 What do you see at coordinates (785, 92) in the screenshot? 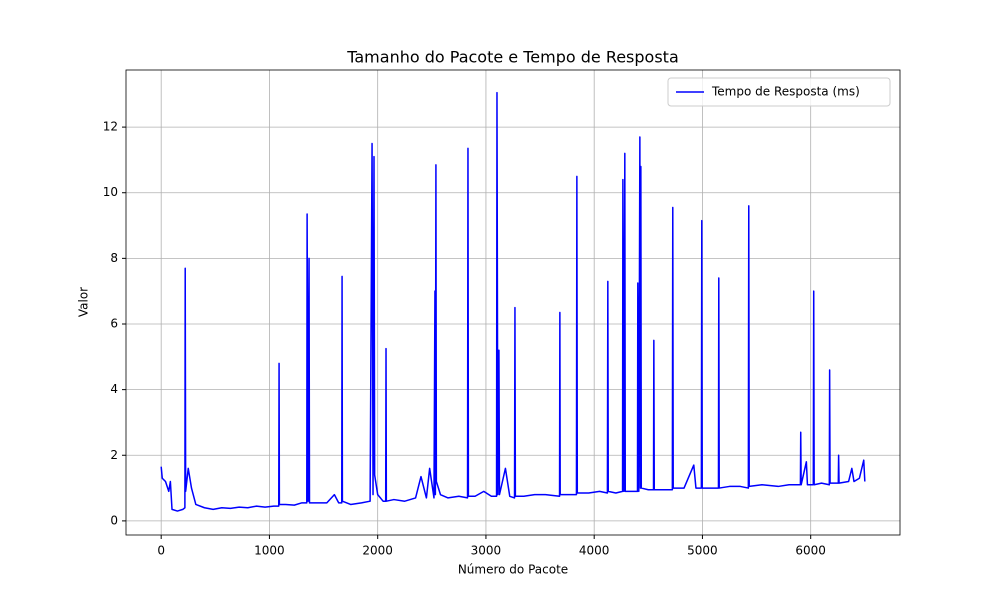
I see `legend-label: Tempo de Resposta (ms)` at bounding box center [785, 92].